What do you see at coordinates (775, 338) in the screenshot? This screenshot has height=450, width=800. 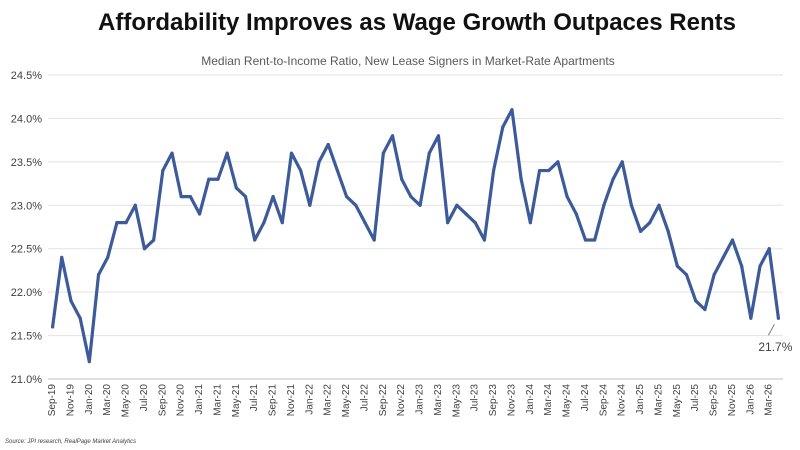 I see `annotations: 21.7%` at bounding box center [775, 338].